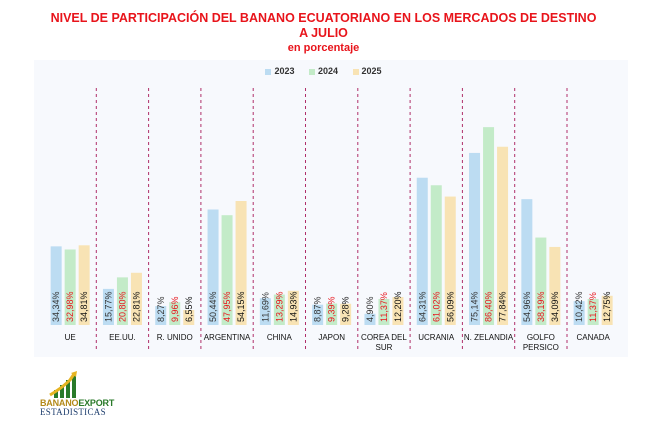 Image resolution: width=647 pixels, height=423 pixels. I want to click on data-label-2023-7: 64,31%, so click(422, 306).